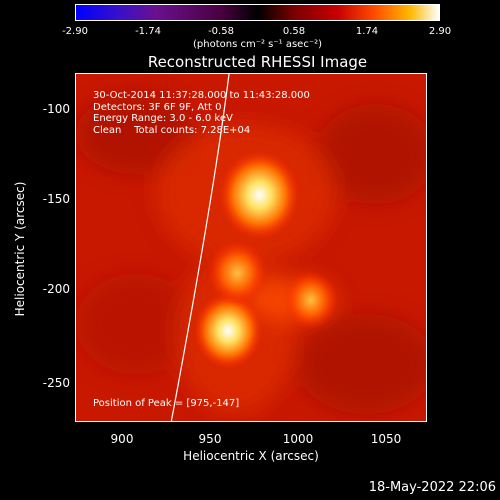  What do you see at coordinates (298, 439) in the screenshot?
I see `x-tick-label: 1000` at bounding box center [298, 439].